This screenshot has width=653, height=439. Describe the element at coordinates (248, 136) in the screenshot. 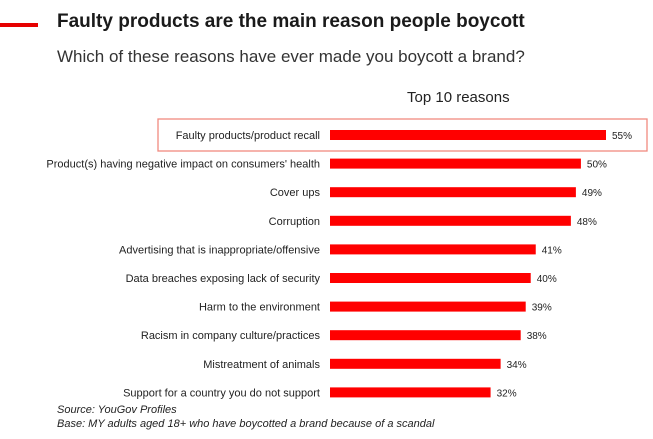

I see `category-label: Faulty products/product recall` at that location.